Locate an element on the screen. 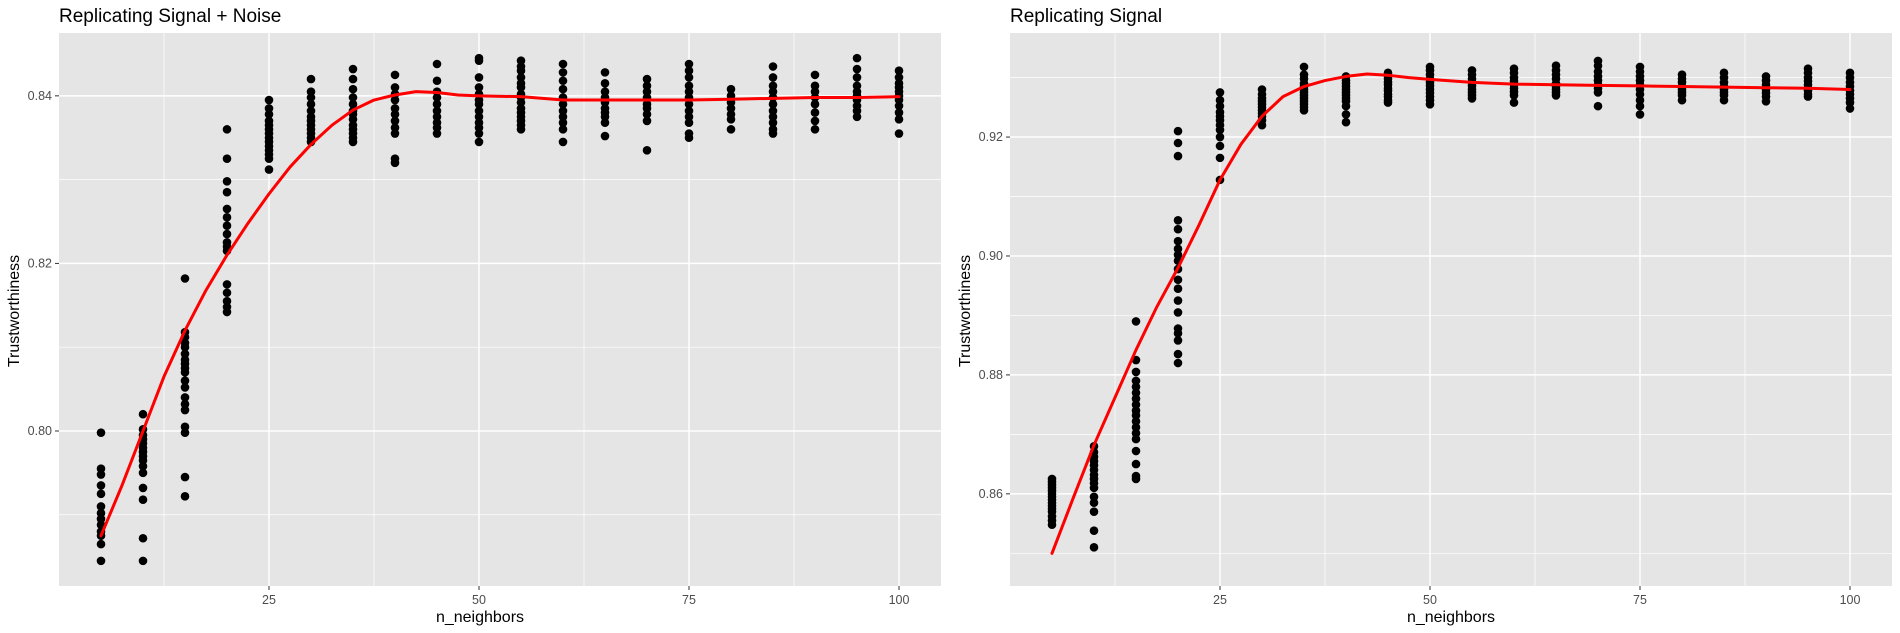  y-tick-label: 0.92 is located at coordinates (991, 137).